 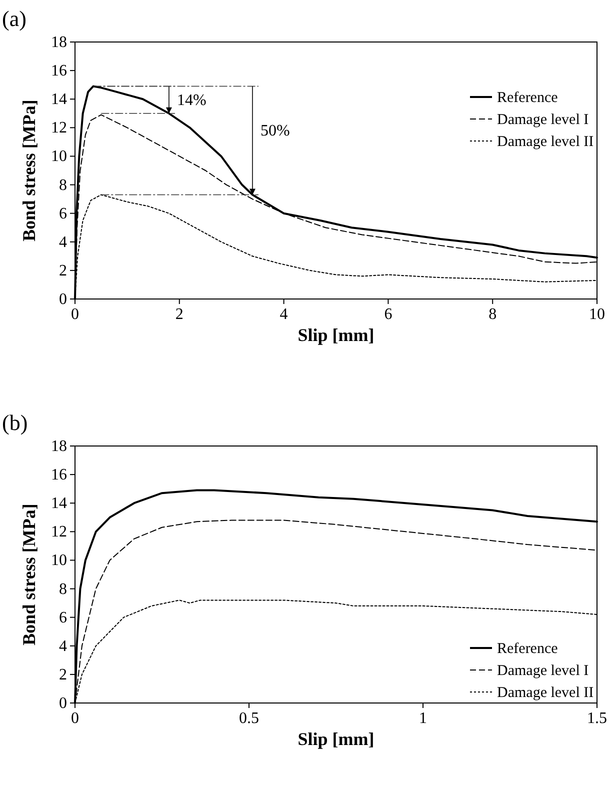 What do you see at coordinates (275, 131) in the screenshot?
I see `annotation: 50%` at bounding box center [275, 131].